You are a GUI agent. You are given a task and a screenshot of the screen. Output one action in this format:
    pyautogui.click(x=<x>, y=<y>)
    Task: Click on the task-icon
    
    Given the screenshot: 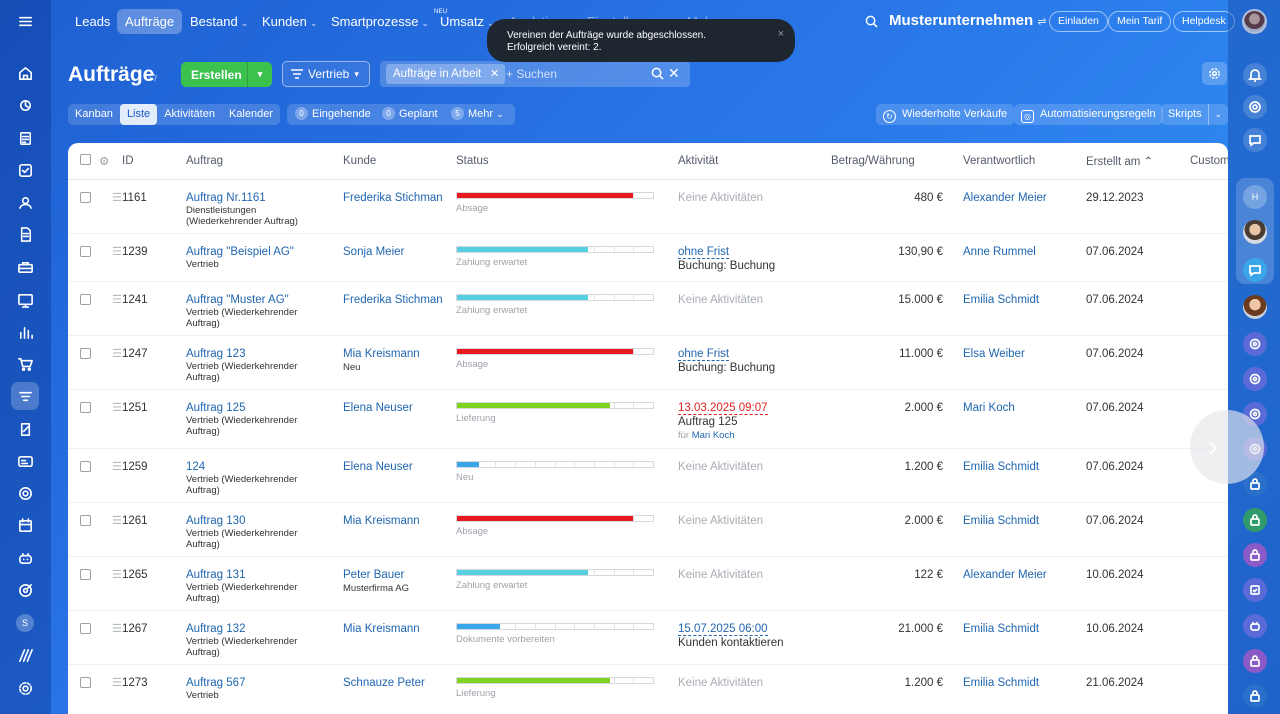 What is the action you would take?
    pyautogui.click(x=1255, y=590)
    